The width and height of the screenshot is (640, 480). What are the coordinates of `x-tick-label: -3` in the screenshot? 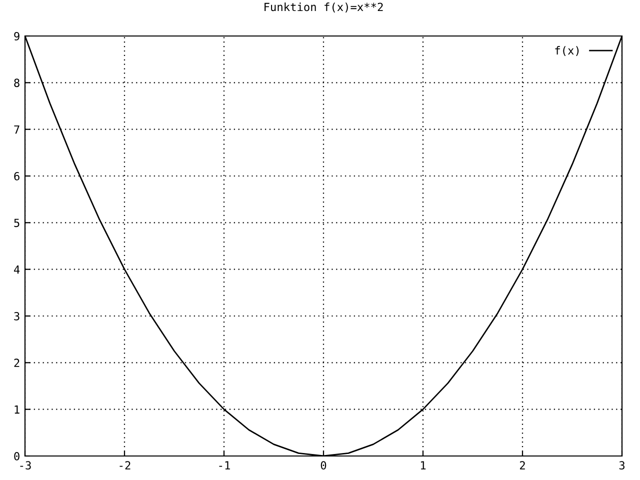 It's located at (25, 465).